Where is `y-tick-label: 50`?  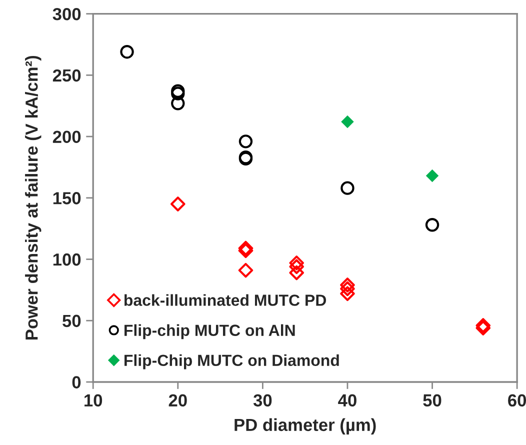
y-tick-label: 50 is located at coordinates (71, 321).